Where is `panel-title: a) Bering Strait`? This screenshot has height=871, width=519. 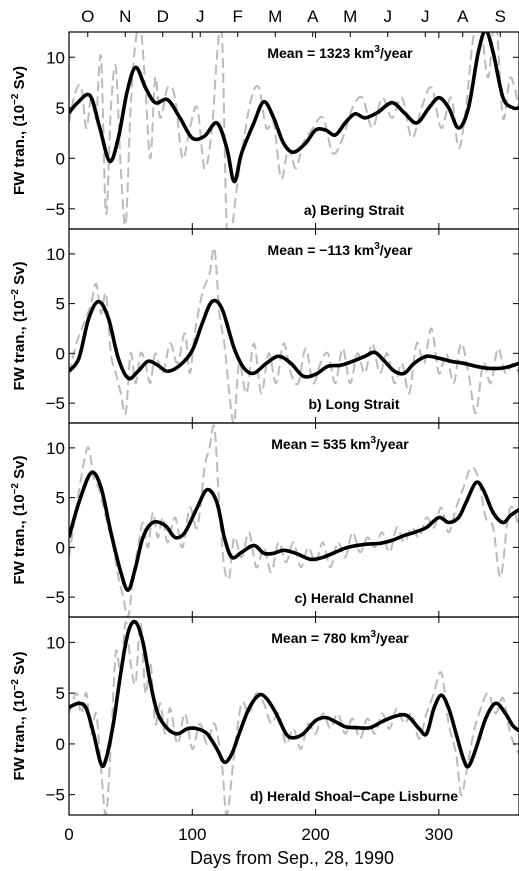 panel-title: a) Bering Strait is located at coordinates (354, 210).